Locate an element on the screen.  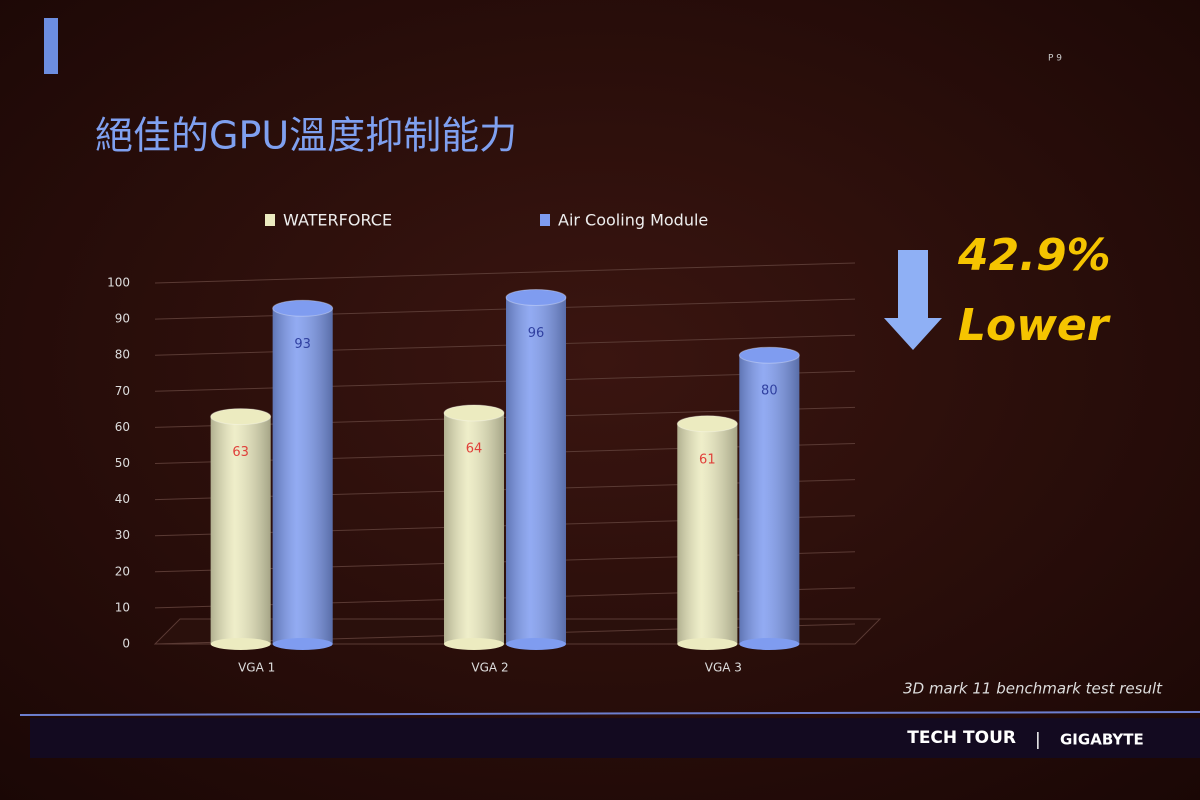
accent-bar is located at coordinates (51, 46).